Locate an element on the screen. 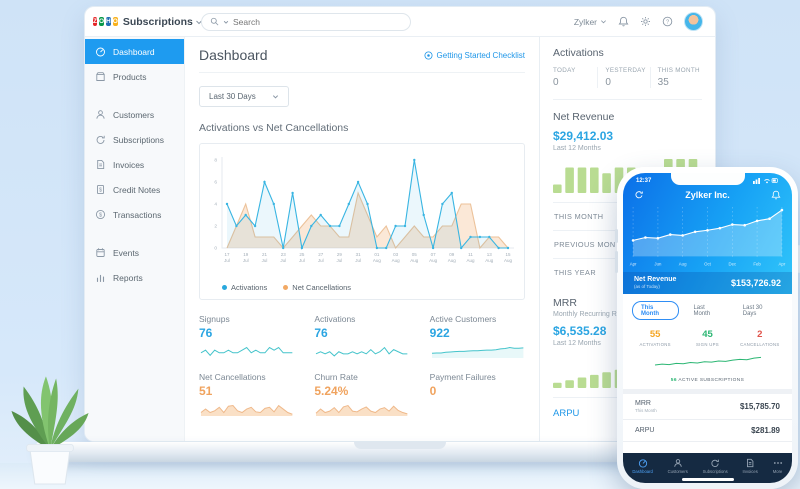 The width and height of the screenshot is (800, 489). phone-arpu-row: ARPU $281.89 is located at coordinates (707, 431).